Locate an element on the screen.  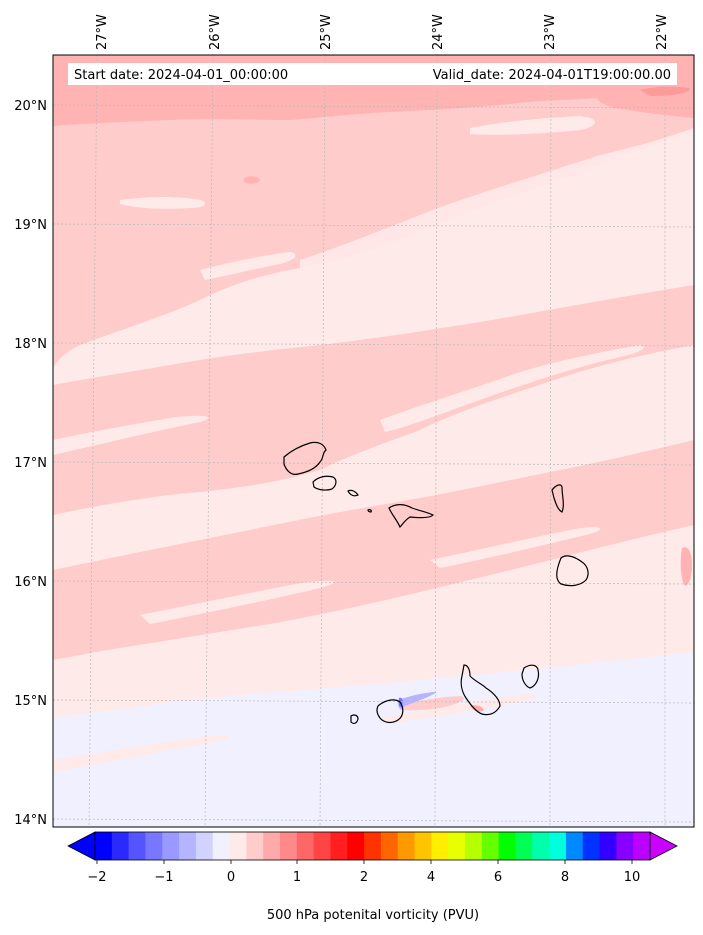
date-header-background is located at coordinates (372, 74).